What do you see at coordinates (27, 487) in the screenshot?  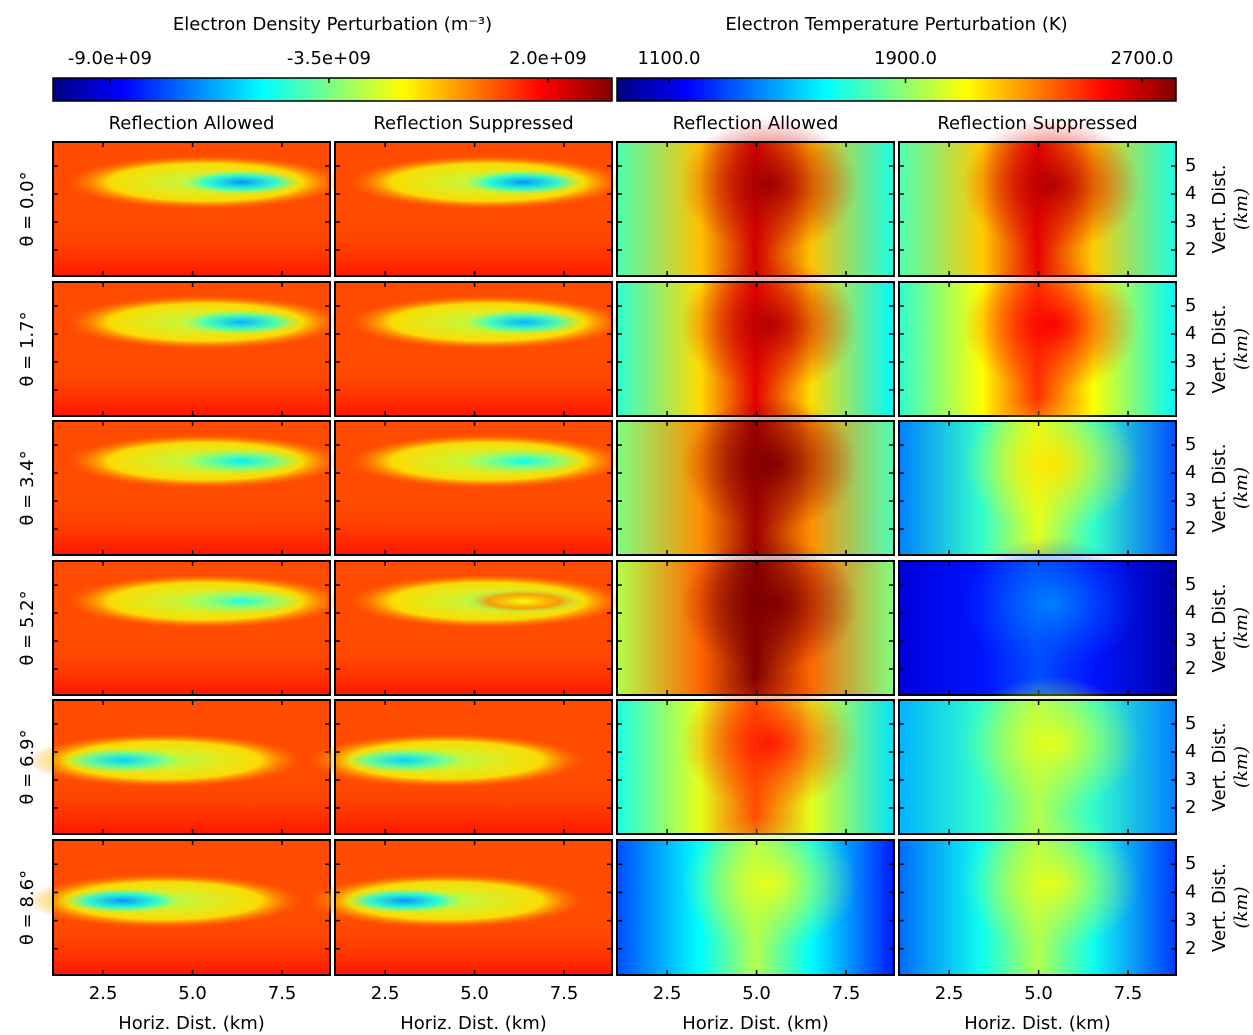 I see `row-label: θ = 3.4°` at bounding box center [27, 487].